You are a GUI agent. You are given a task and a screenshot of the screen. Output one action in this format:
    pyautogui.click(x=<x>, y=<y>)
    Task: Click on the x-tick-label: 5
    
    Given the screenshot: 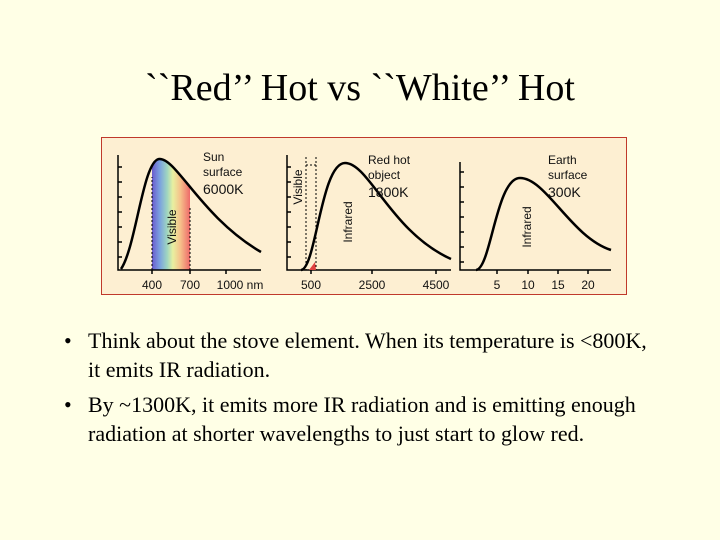 What is the action you would take?
    pyautogui.click(x=497, y=285)
    